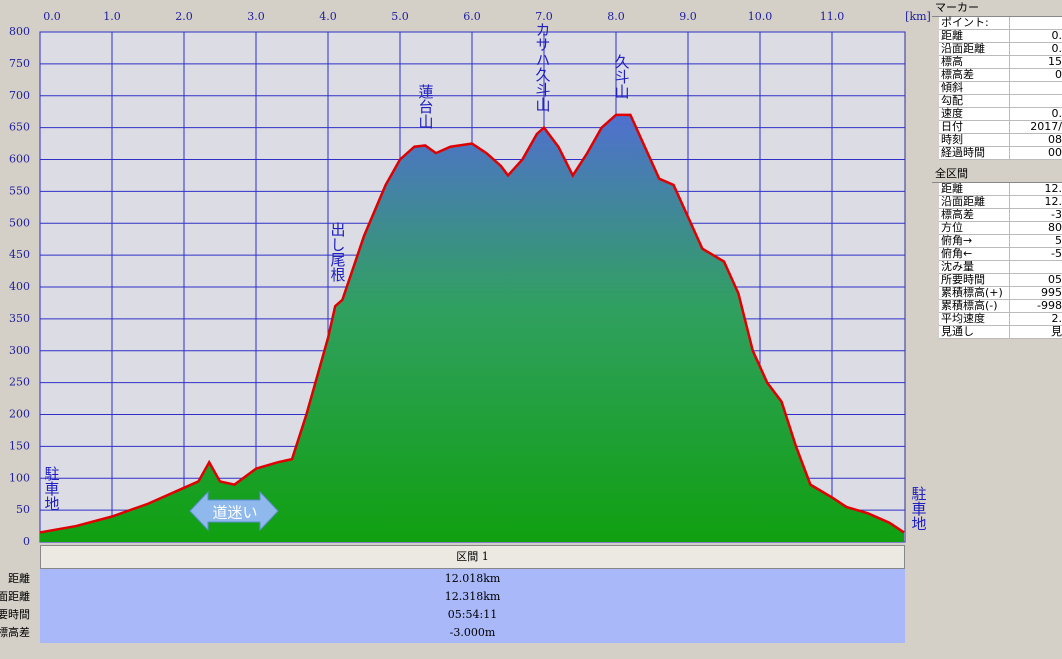 The height and width of the screenshot is (659, 1062). Describe the element at coordinates (19, 95) in the screenshot. I see `y-tick-label: 700` at that location.